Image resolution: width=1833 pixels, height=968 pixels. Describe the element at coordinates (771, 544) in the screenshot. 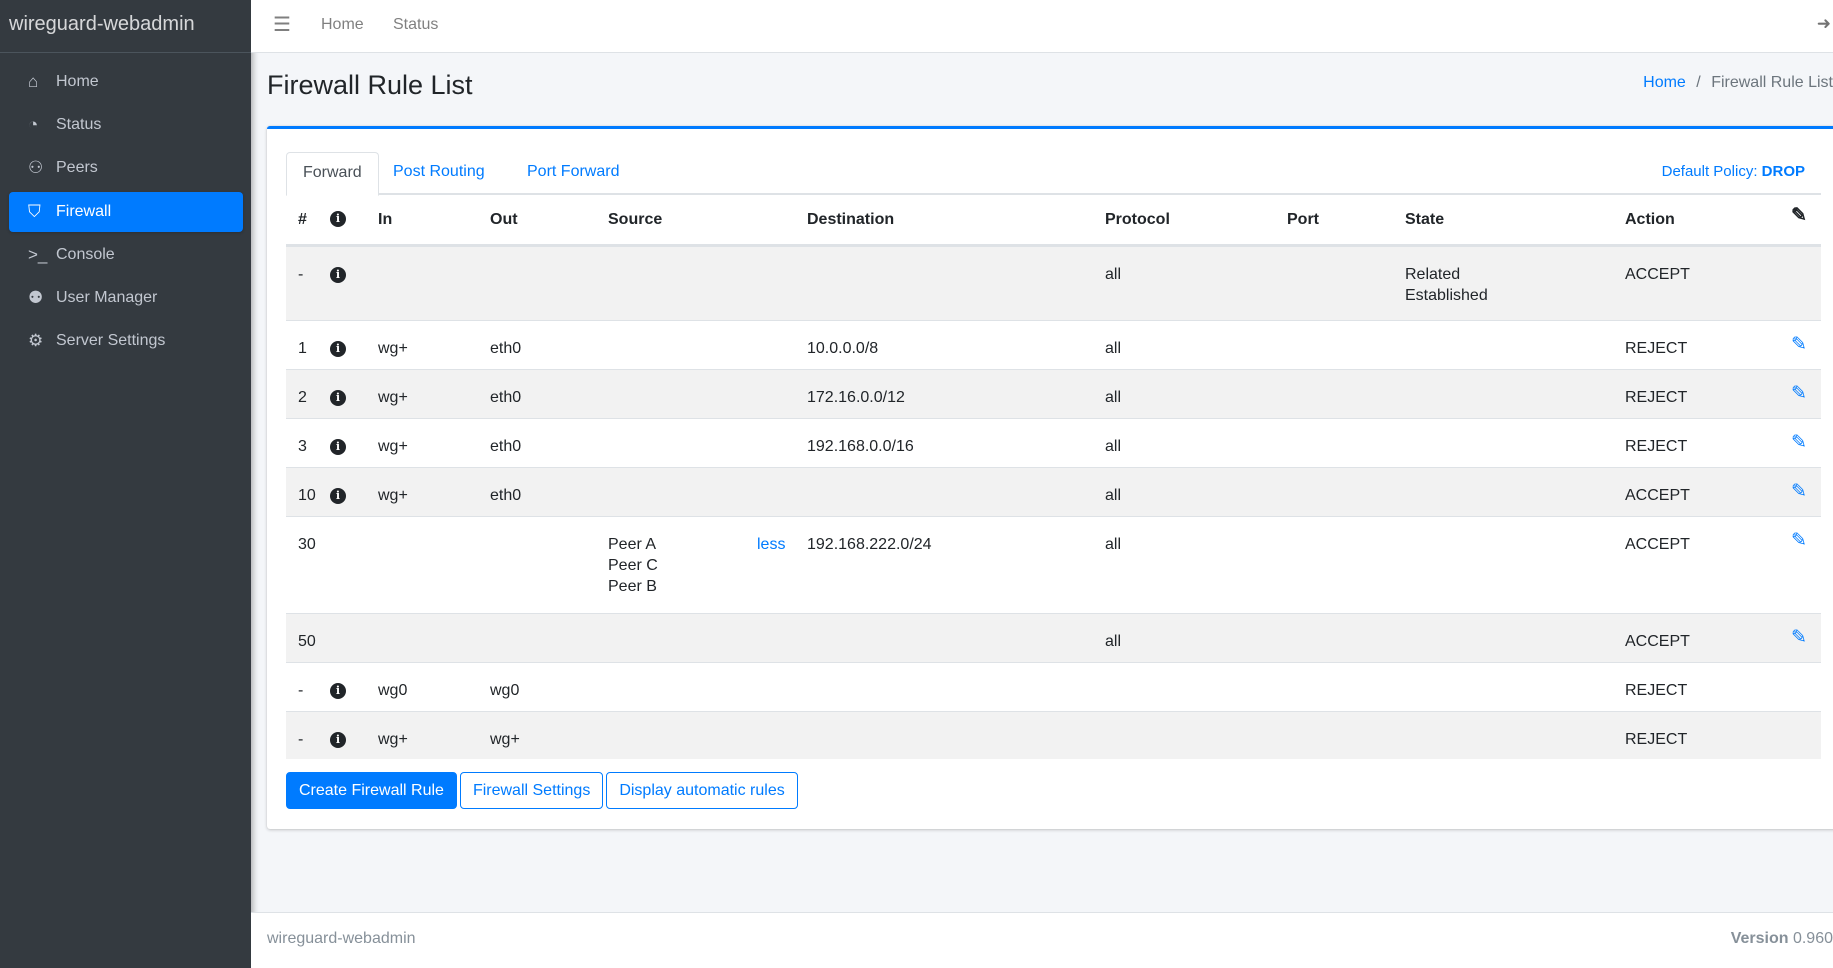

I see `cell-less: less` at that location.